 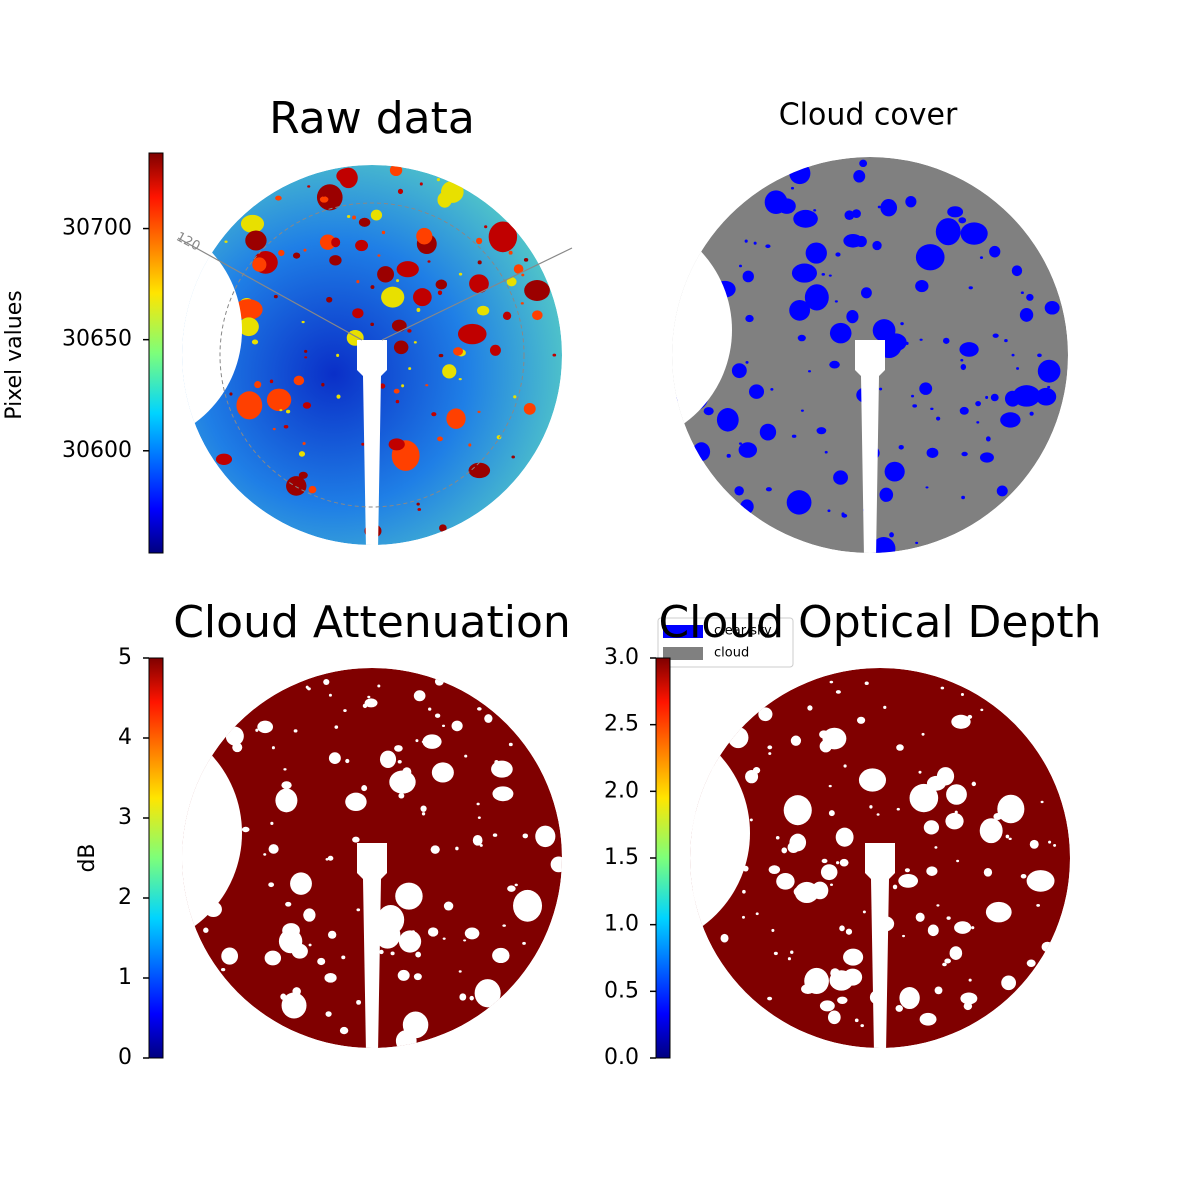 I want to click on legend-label: cloud, so click(x=731, y=653).